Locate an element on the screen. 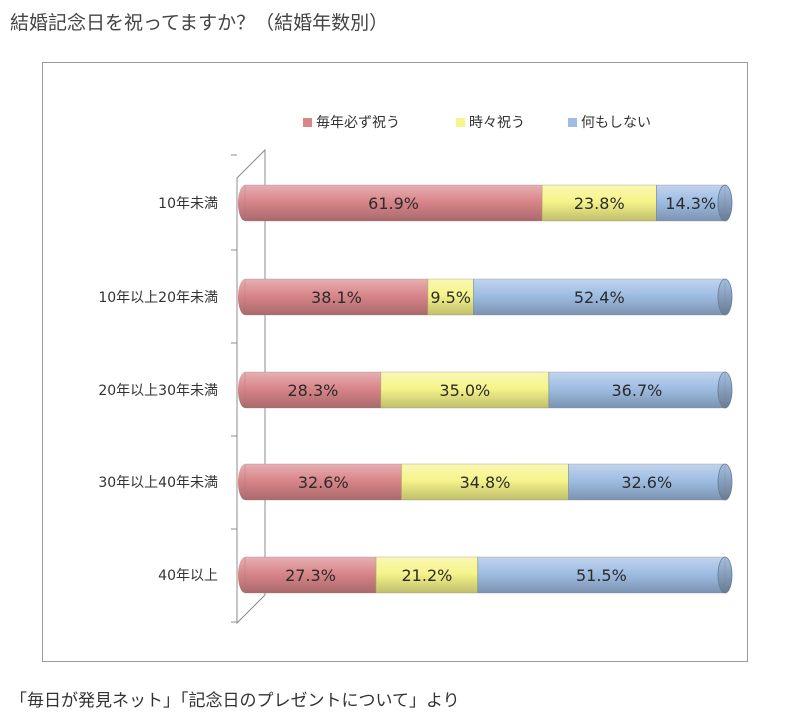  category-label: 10年以上20年未満 is located at coordinates (158, 298).